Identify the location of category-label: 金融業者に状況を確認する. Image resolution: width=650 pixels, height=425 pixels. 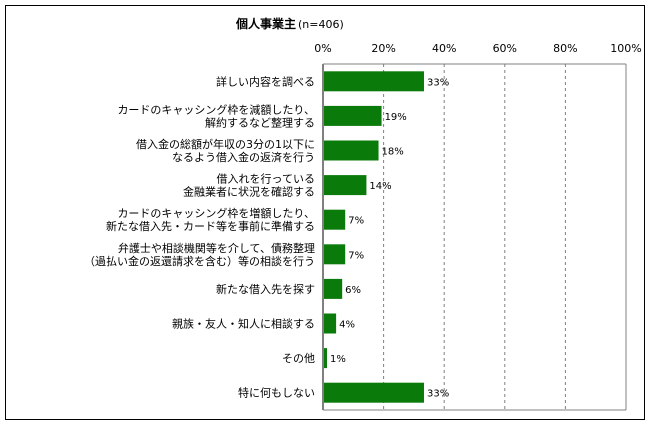
(249, 192).